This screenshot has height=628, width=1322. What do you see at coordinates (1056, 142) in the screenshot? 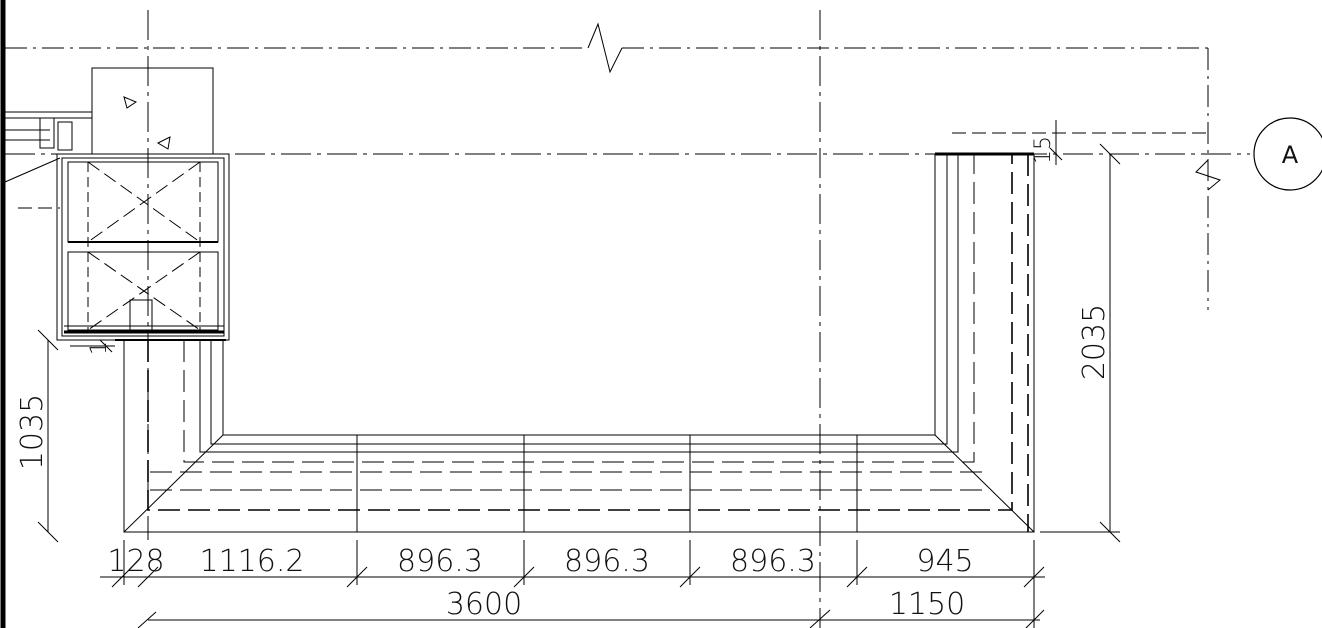
I see `dim-small-right` at bounding box center [1056, 142].